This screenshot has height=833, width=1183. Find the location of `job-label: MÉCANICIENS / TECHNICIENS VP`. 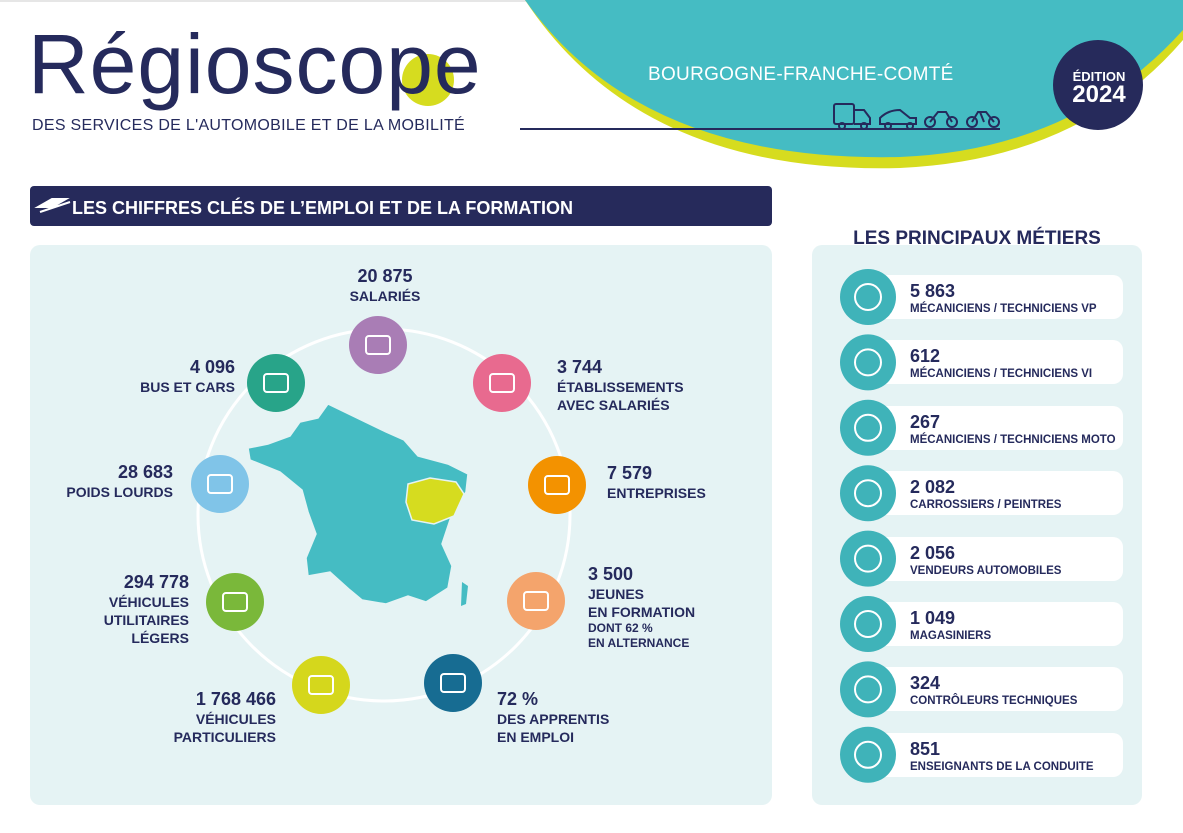

job-label: MÉCANICIENS / TECHNICIENS VP is located at coordinates (1003, 309).